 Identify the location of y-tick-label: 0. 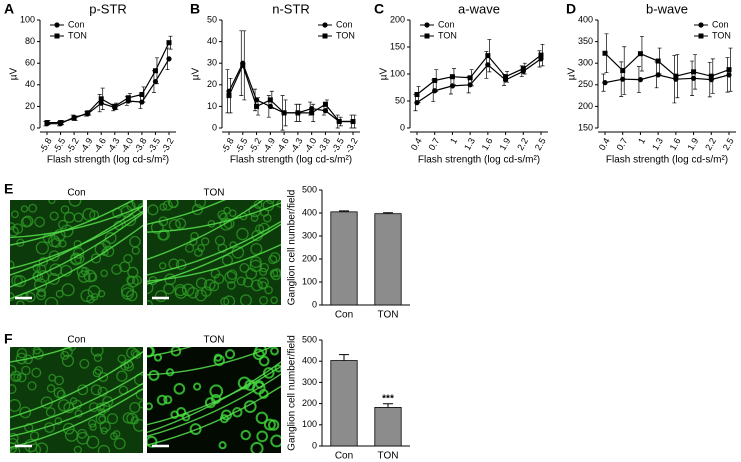
(314, 445).